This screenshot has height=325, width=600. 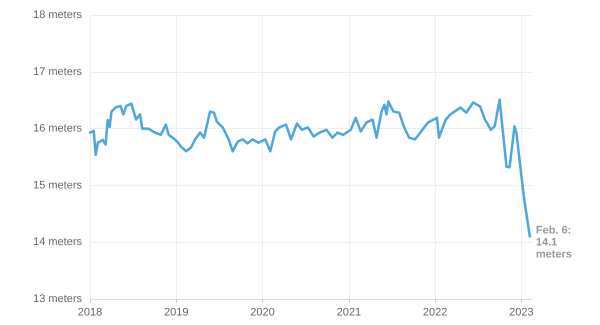 What do you see at coordinates (262, 312) in the screenshot?
I see `x-tick-label: 2020` at bounding box center [262, 312].